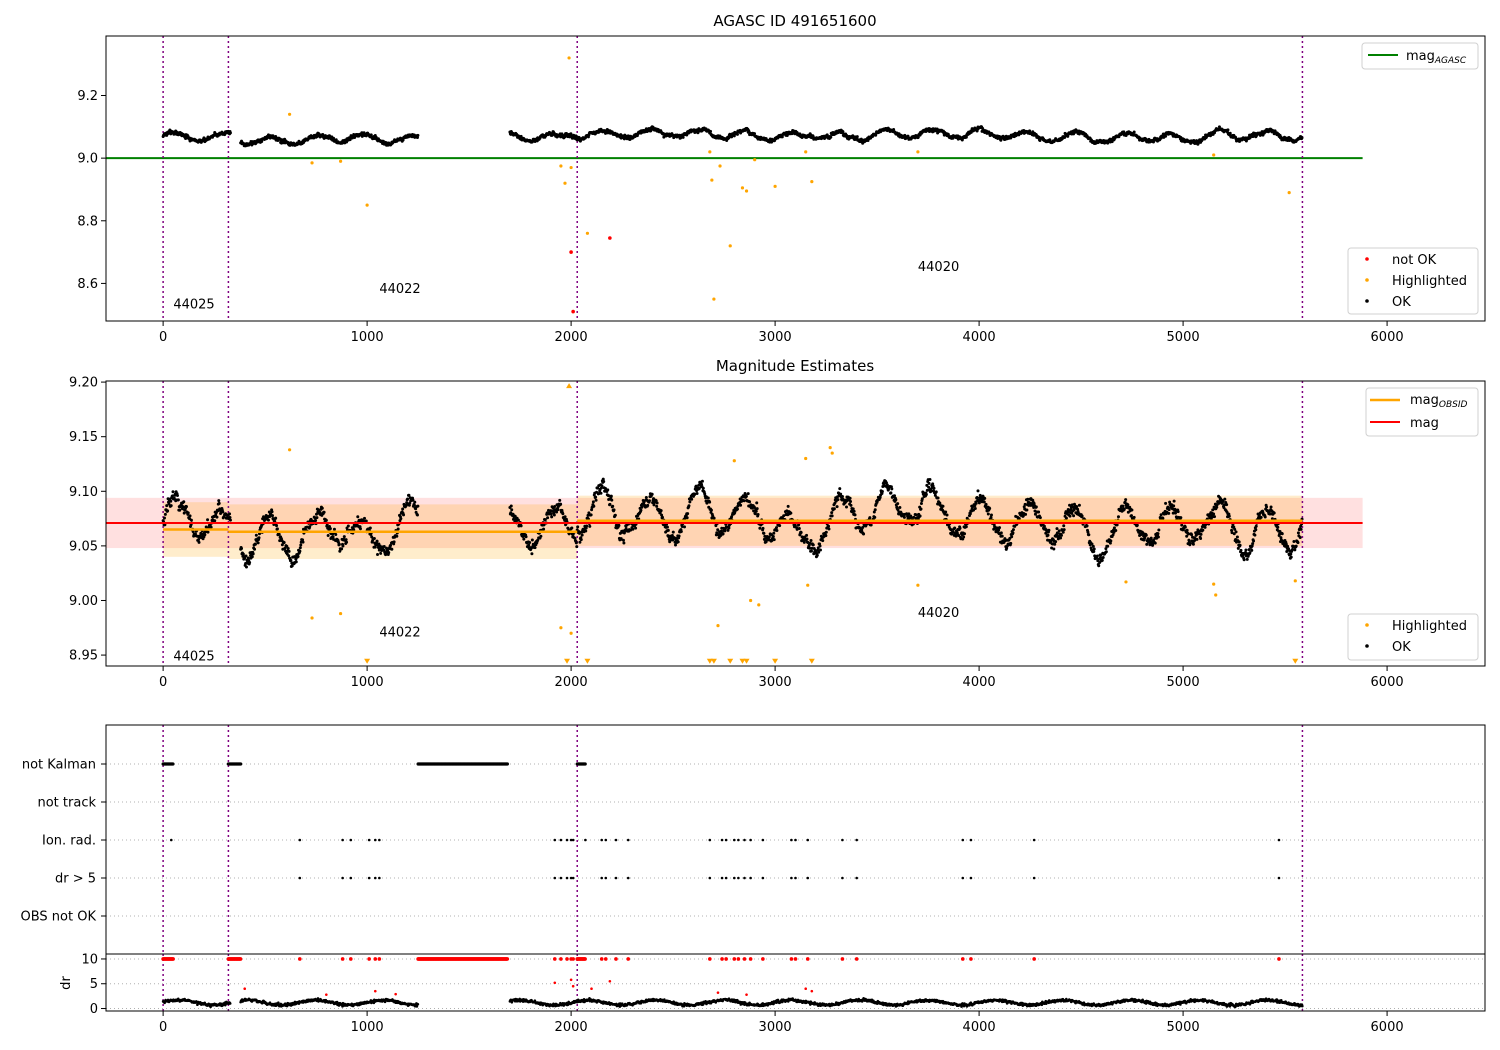 This screenshot has width=1500, height=1050. What do you see at coordinates (610, 238) in the screenshot?
I see `not-ok-point` at bounding box center [610, 238].